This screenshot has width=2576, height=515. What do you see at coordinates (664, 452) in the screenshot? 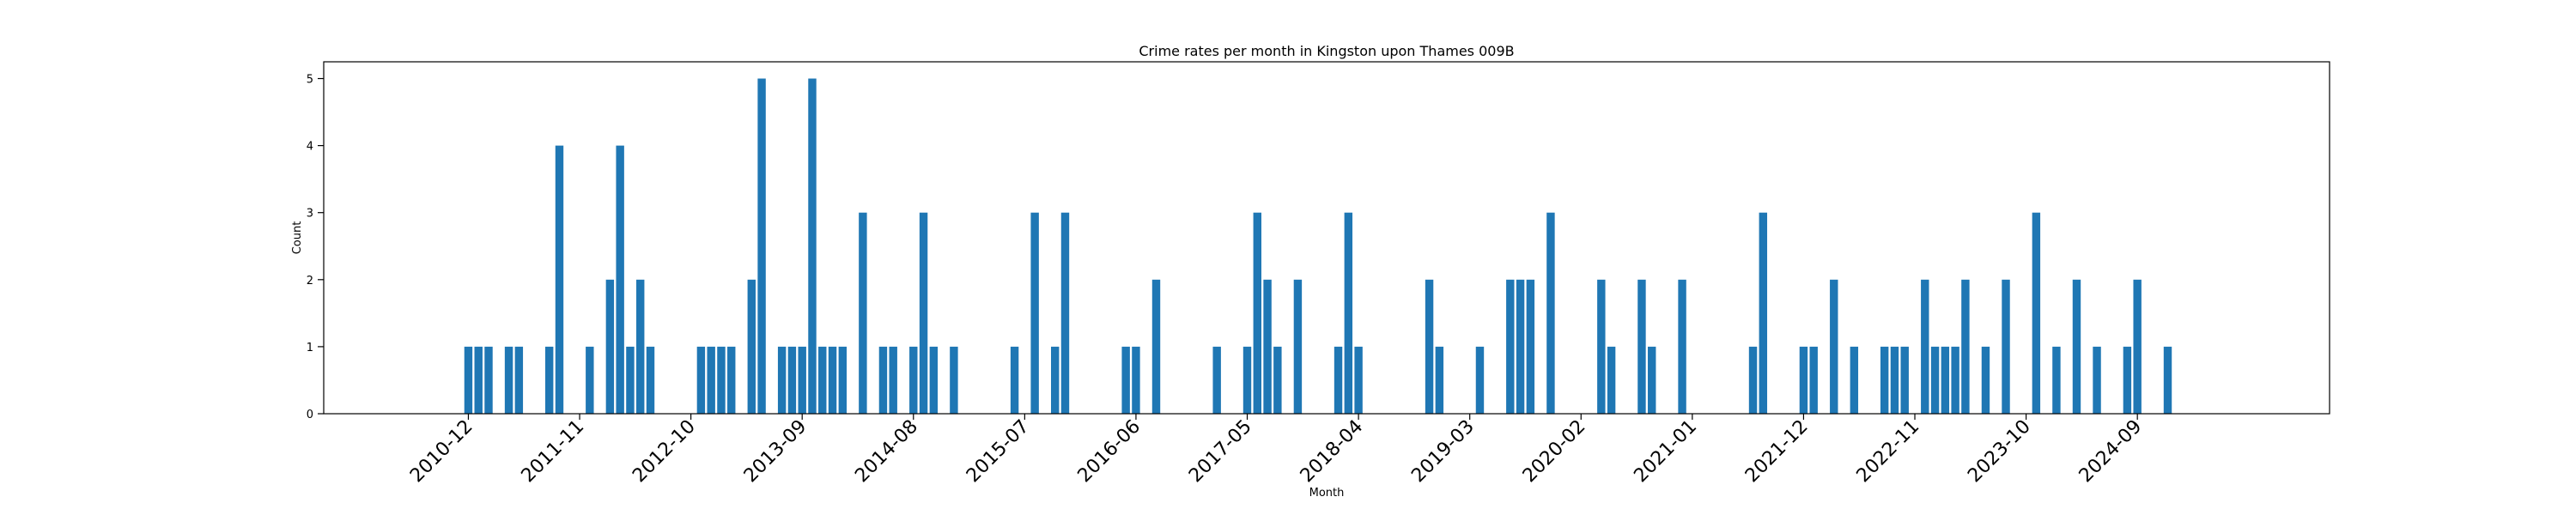
I see `x-tick-label: 2012-10` at bounding box center [664, 452].